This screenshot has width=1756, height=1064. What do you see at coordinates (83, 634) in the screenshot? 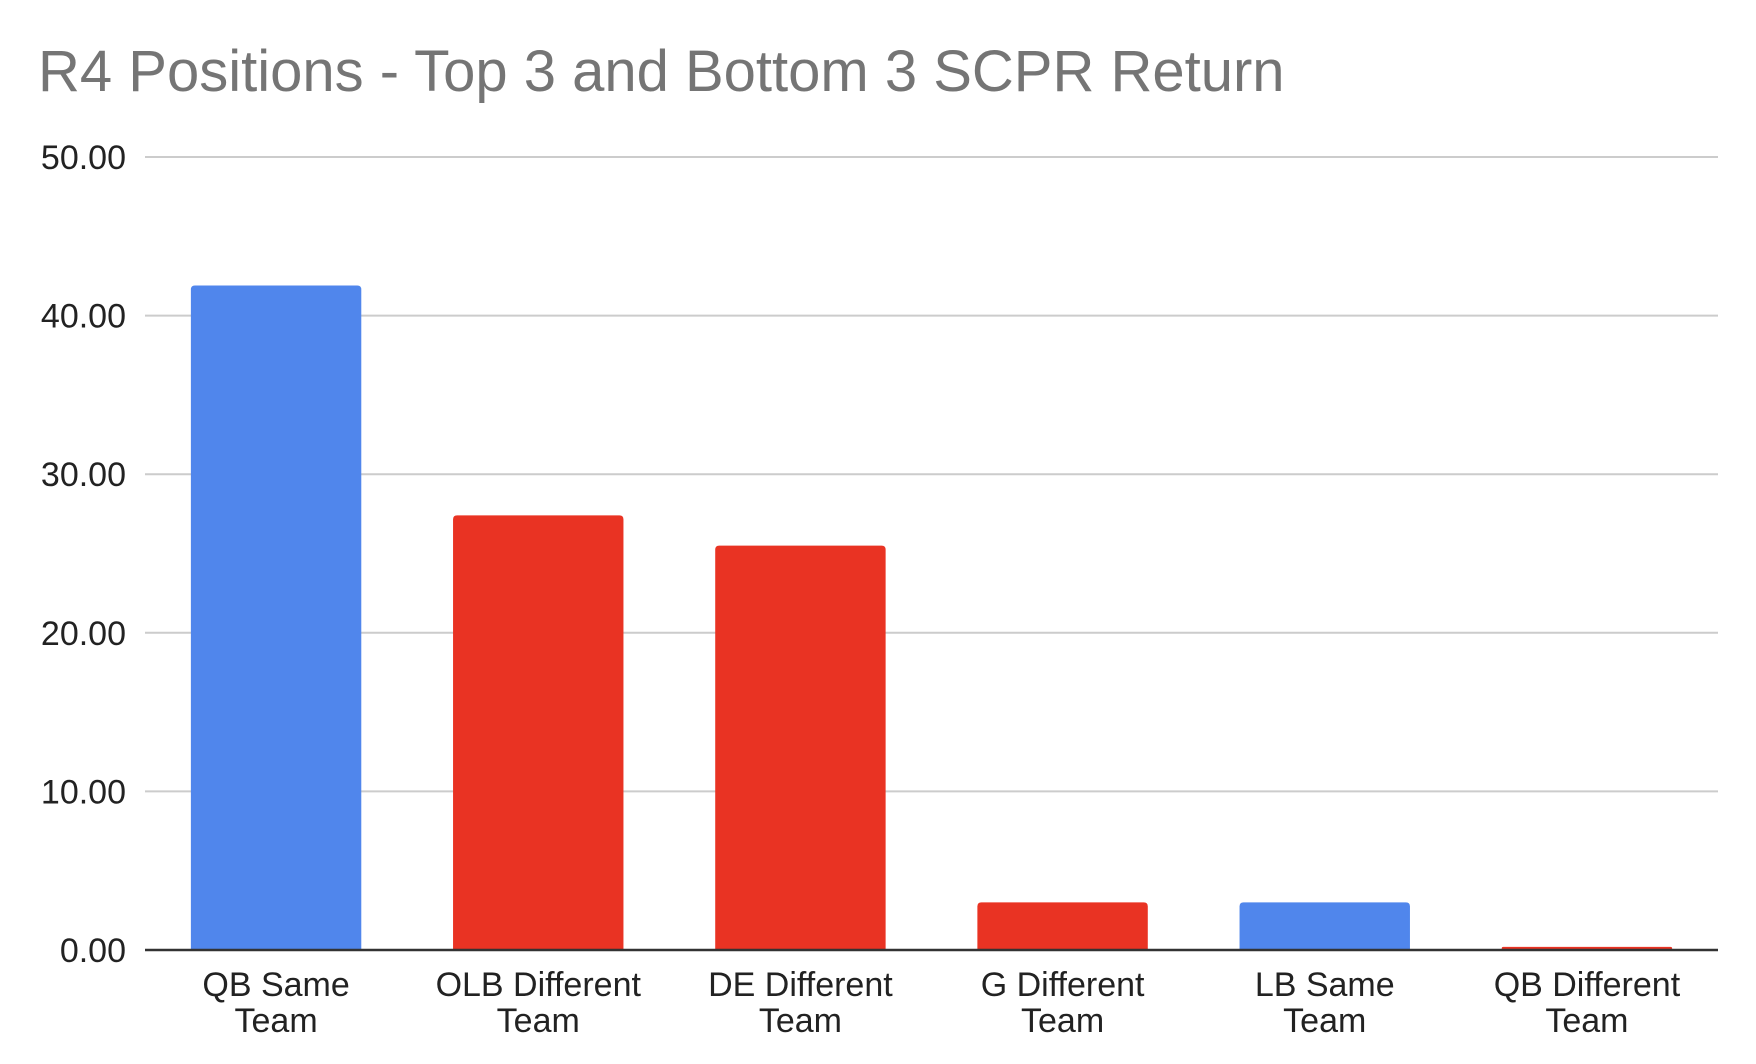
I see `y-tick-label: 20.00` at bounding box center [83, 634].